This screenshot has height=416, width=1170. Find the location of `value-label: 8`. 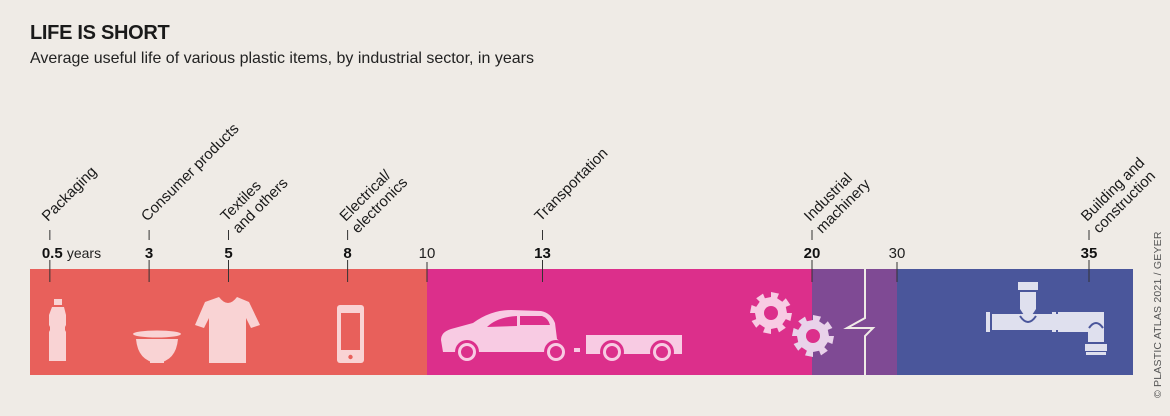

value-label: 8 is located at coordinates (347, 253).